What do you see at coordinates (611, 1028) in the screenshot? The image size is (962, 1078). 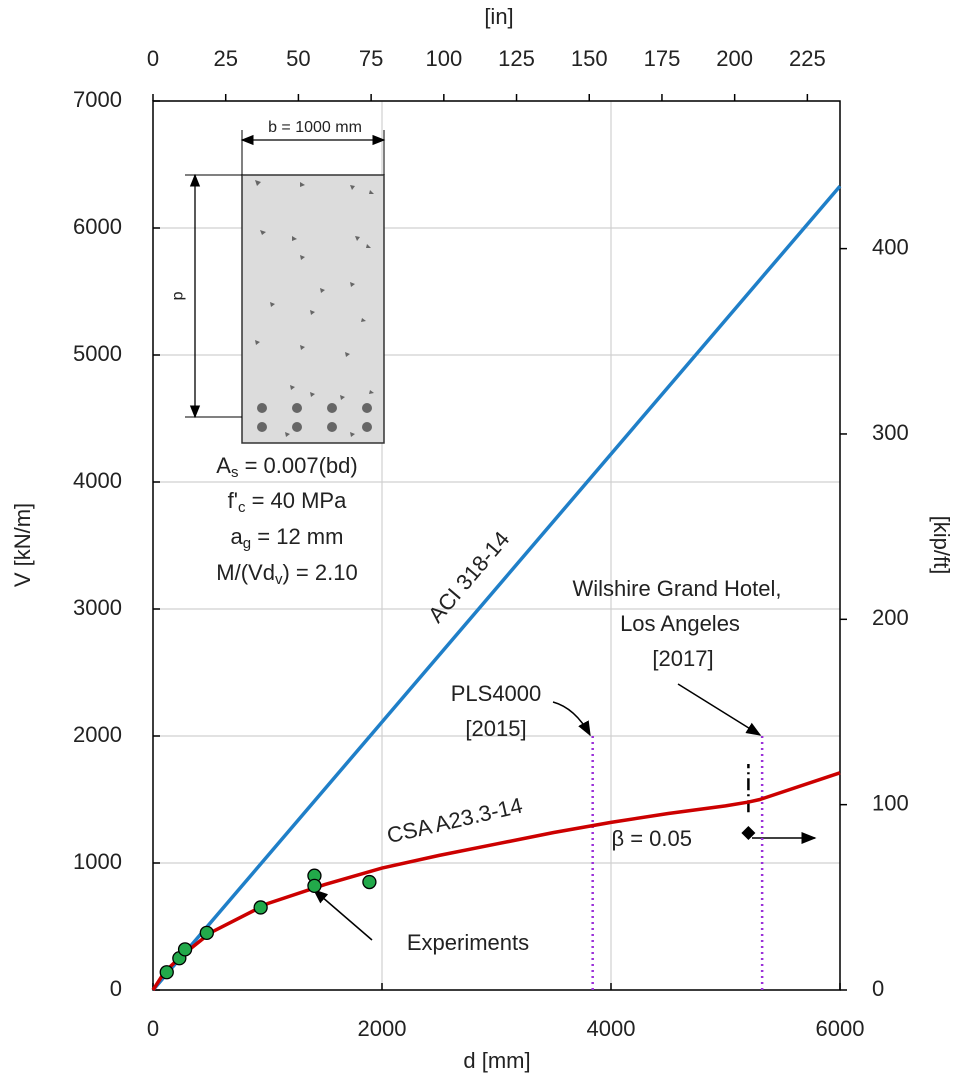 I see `x-tick-label: 4000` at bounding box center [611, 1028].